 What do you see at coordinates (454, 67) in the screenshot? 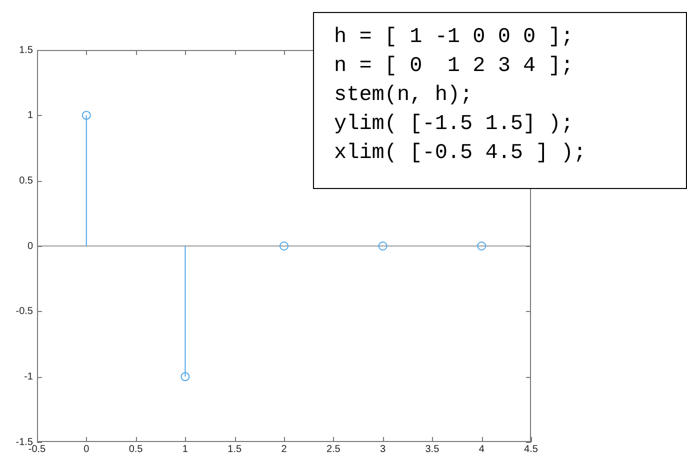
I see `annotation: n = [ 0 1 2 3 4 ];` at bounding box center [454, 67].